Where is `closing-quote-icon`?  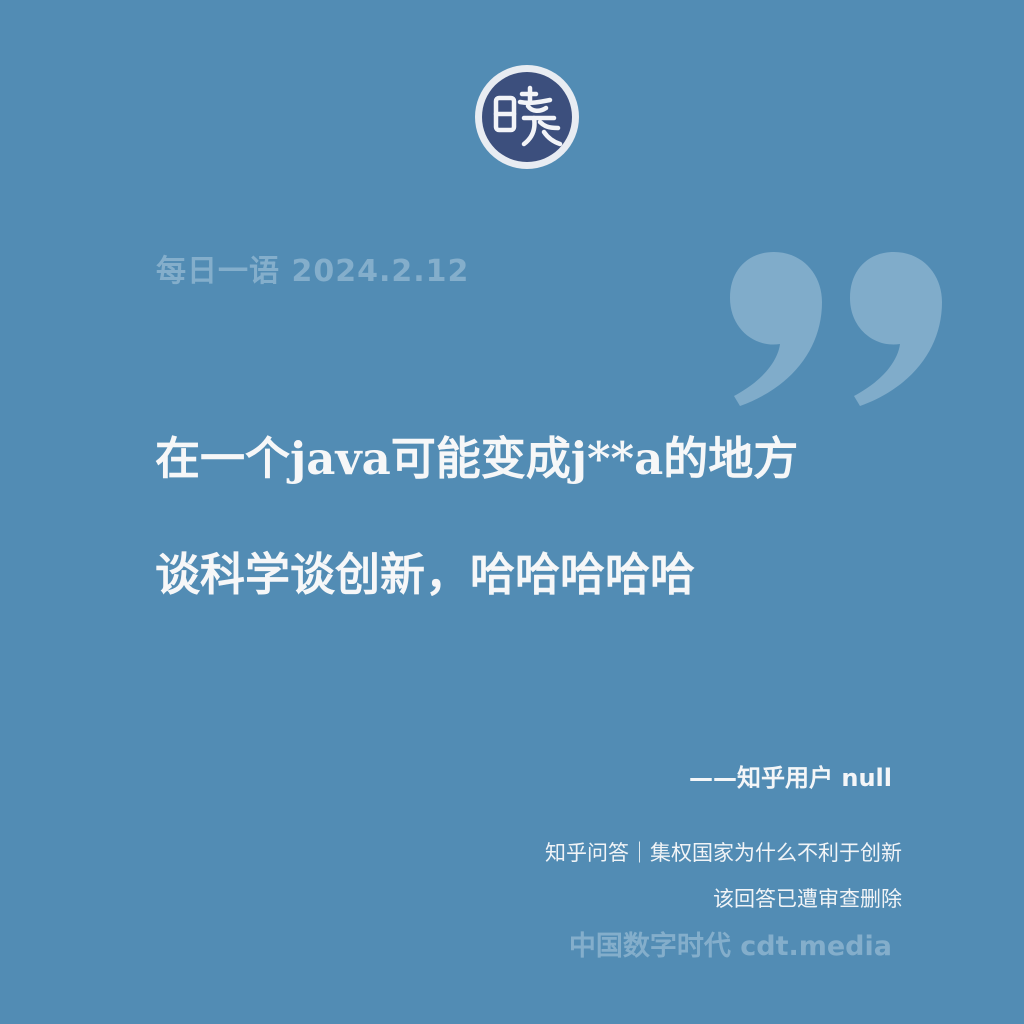 closing-quote-icon is located at coordinates (837, 327).